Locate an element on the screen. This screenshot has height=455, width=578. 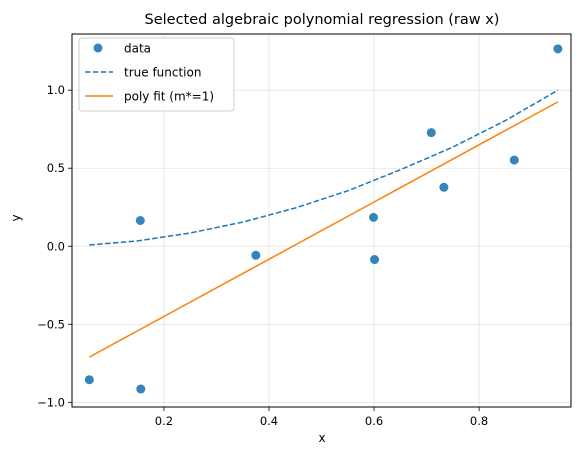
y-tick-label: −1.0 is located at coordinates (51, 402).